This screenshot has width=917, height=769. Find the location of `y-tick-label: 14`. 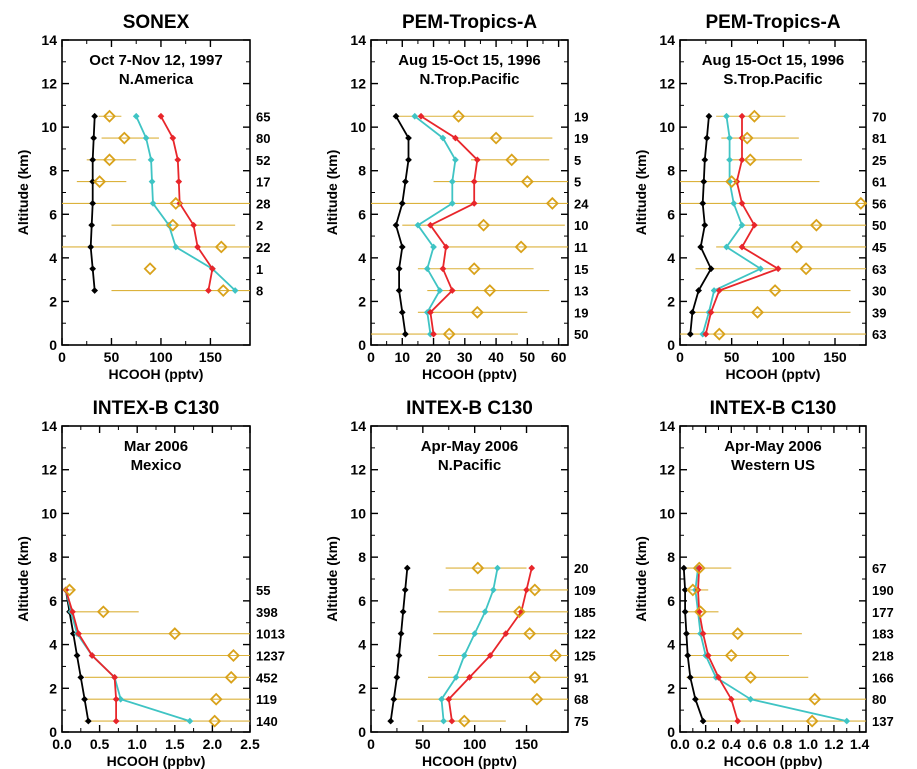

y-tick-label: 14 is located at coordinates (49, 40).